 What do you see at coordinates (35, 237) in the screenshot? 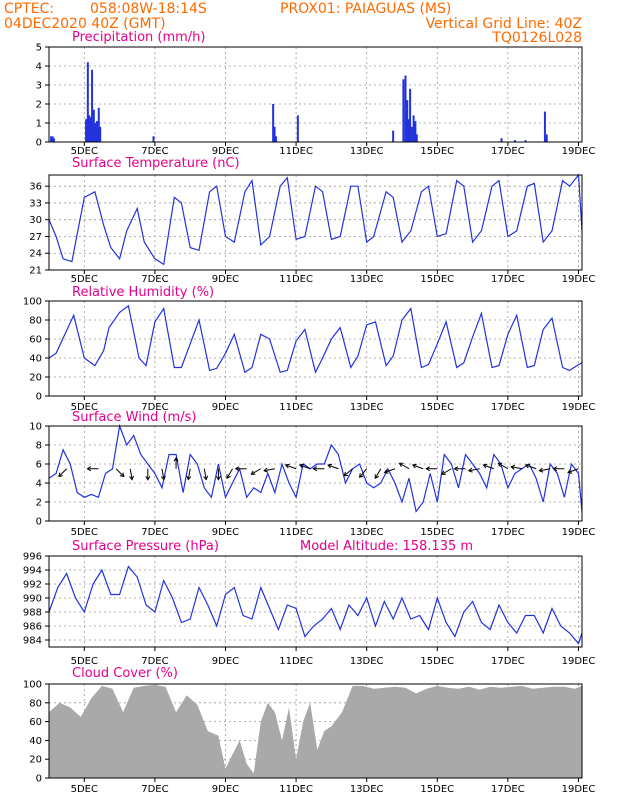
I see `y-tick-label: 27` at bounding box center [35, 237].